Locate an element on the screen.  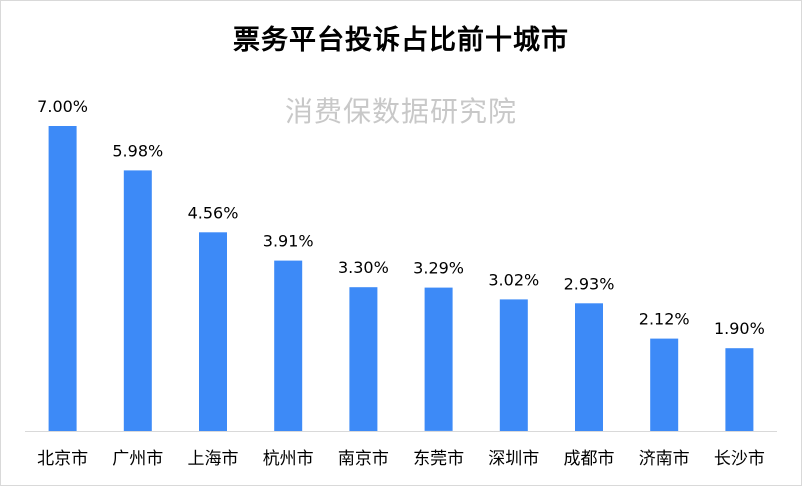
data-label-6: 3.02% is located at coordinates (513, 279).